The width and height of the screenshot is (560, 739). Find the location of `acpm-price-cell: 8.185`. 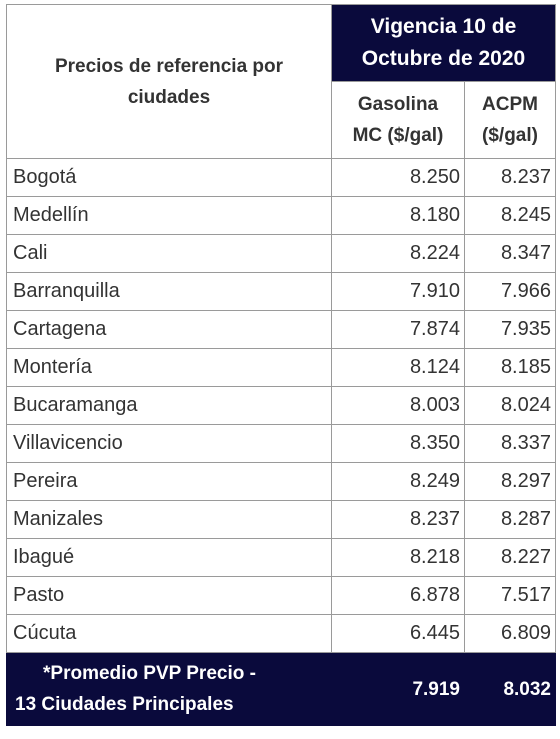

acpm-price-cell: 8.185 is located at coordinates (510, 367).